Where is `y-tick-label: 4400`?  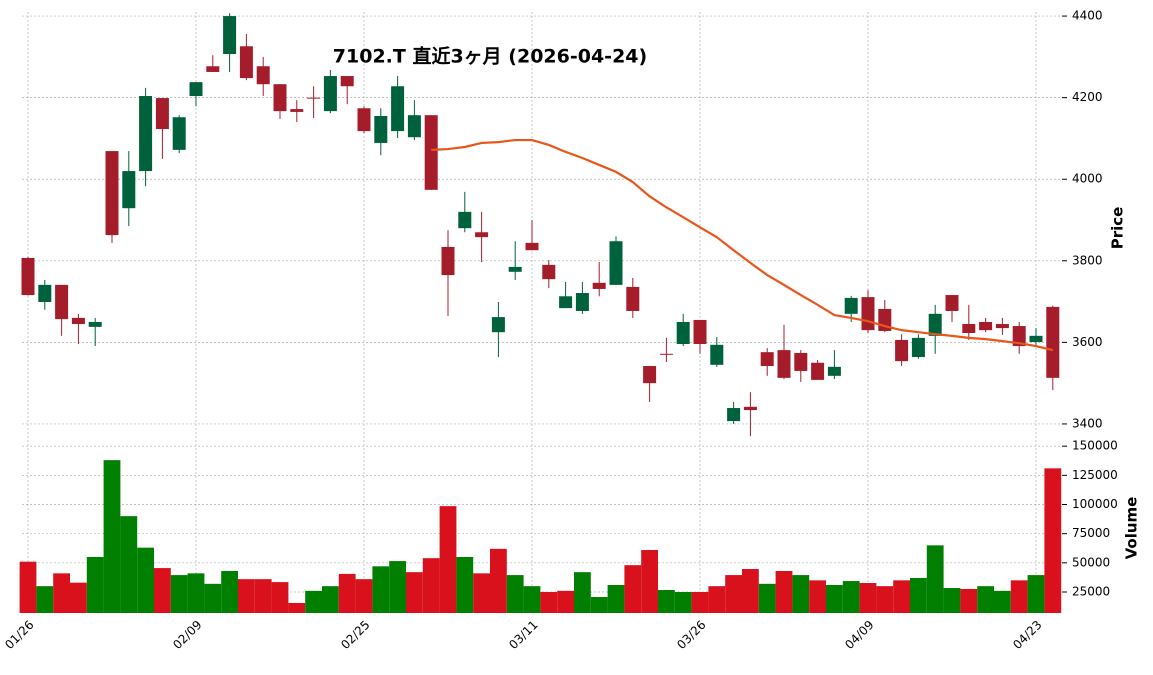 y-tick-label: 4400 is located at coordinates (1087, 16).